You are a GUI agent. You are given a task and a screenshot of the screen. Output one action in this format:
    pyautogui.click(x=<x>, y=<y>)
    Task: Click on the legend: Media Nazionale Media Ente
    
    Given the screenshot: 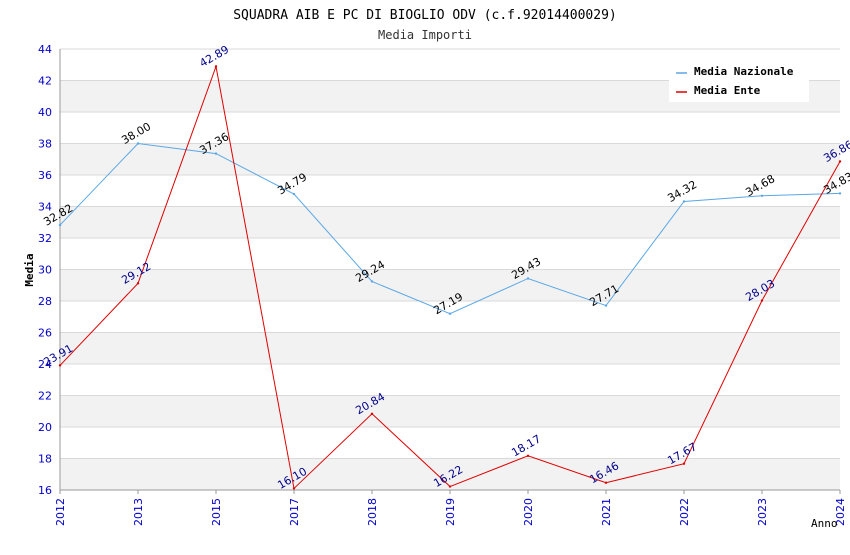 What is the action you would take?
    pyautogui.click(x=739, y=81)
    